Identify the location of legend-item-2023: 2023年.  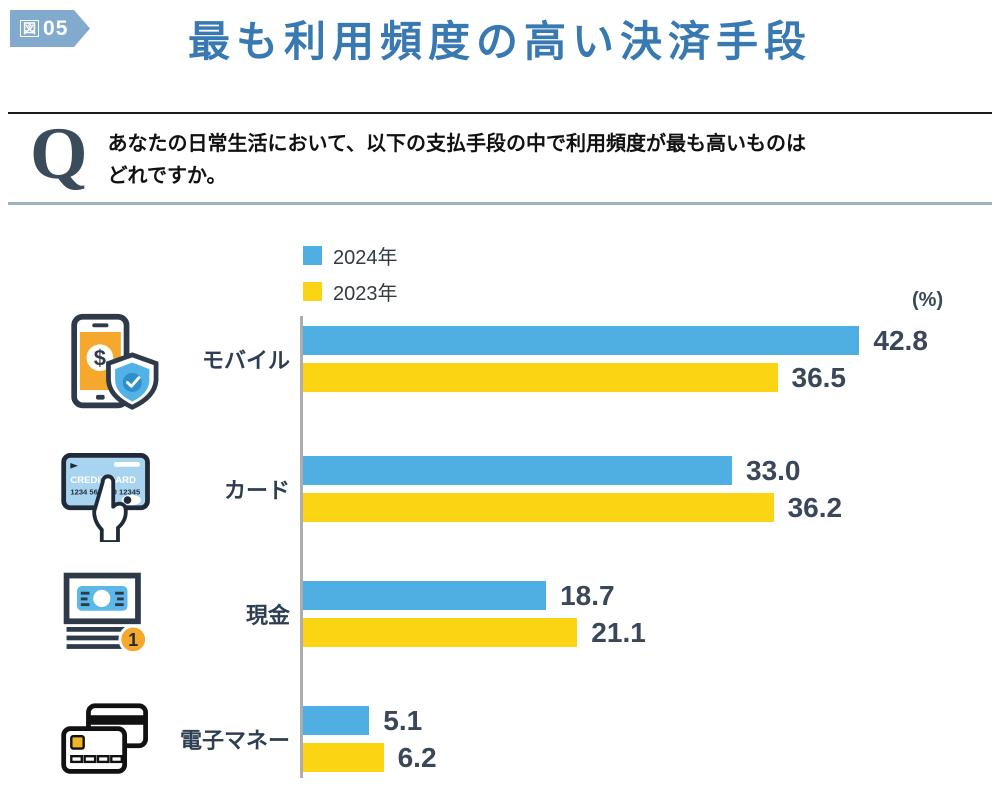
(350, 291).